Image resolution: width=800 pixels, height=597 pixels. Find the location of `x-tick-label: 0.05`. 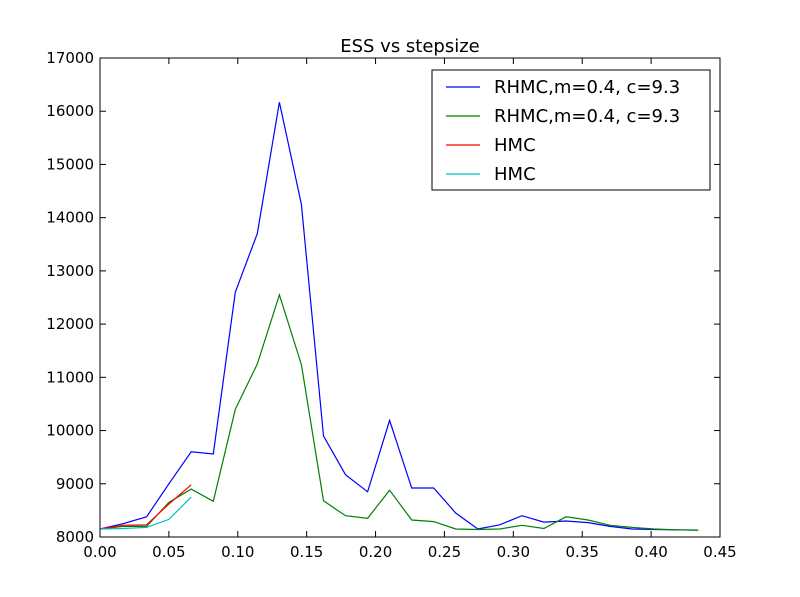

x-tick-label: 0.05 is located at coordinates (168, 552).